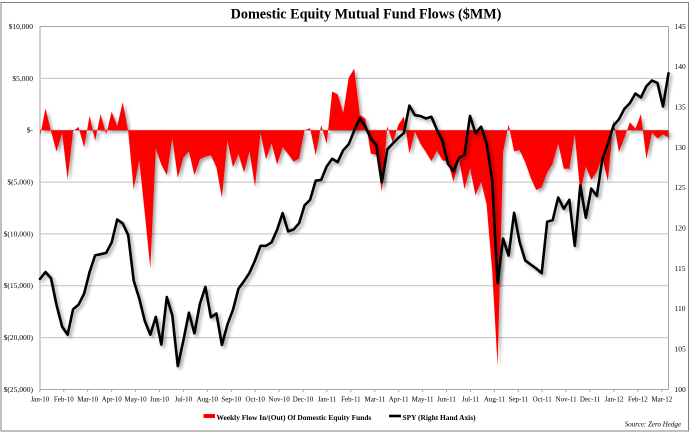 The image size is (690, 439). I want to click on svg-text: Sep-10, so click(231, 399).